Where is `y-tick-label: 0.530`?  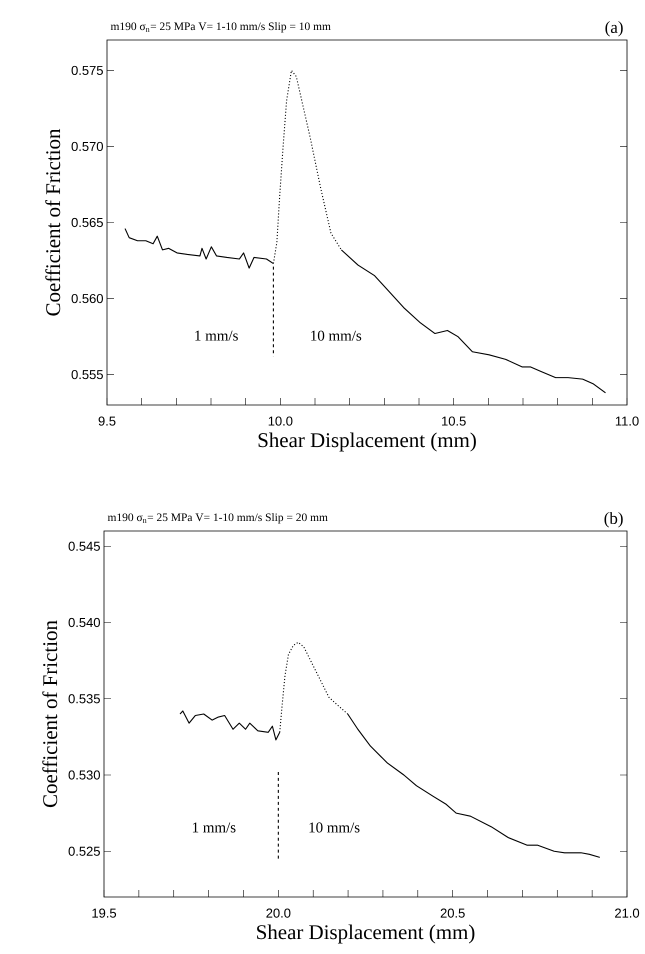
y-tick-label: 0.530 is located at coordinates (84, 775).